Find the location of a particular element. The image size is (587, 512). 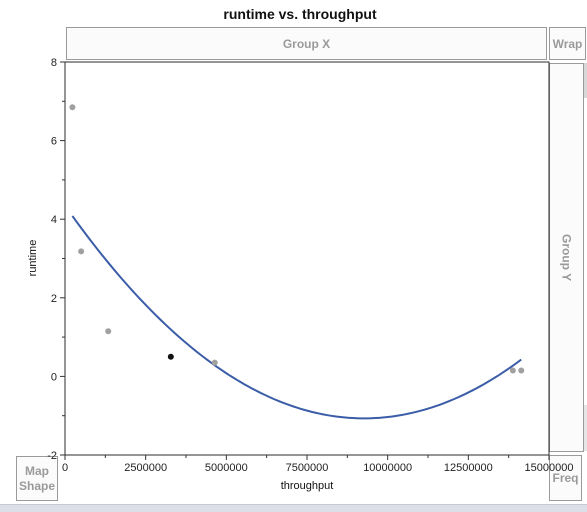

wrap-drop-zone: Wrap is located at coordinates (567, 43).